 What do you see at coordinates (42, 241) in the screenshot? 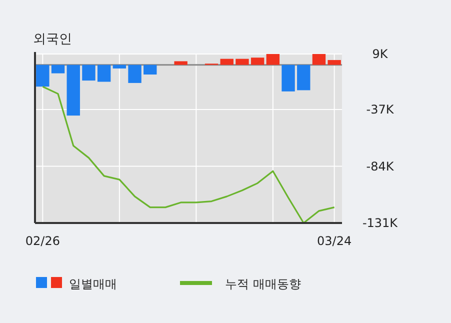
I see `x-tick-label: 02/26` at bounding box center [42, 241].